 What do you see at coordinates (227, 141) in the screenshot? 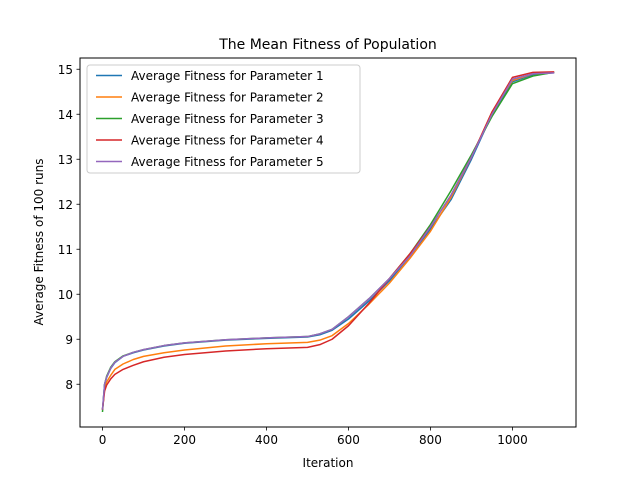
I see `legend-label-parameter-4: Average Fitness for Parameter 4` at bounding box center [227, 141].